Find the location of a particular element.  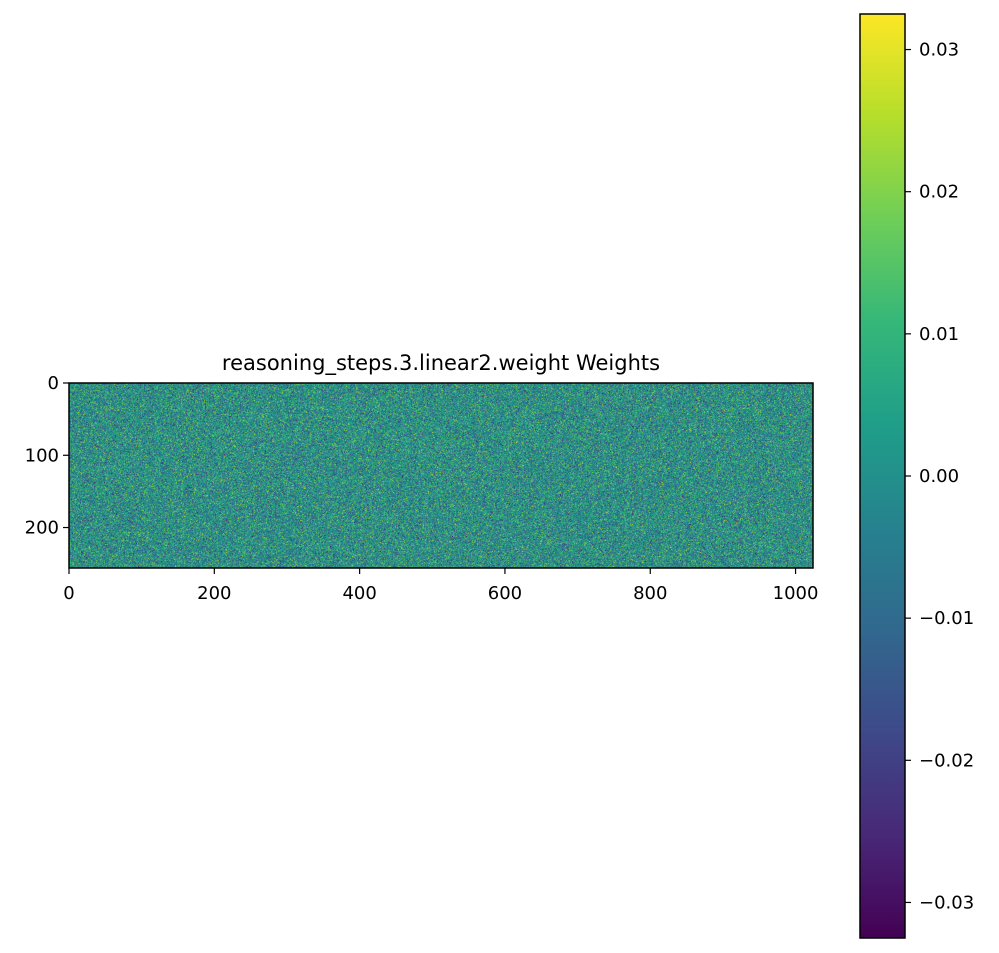

x-tick-label: 200 is located at coordinates (214, 593).